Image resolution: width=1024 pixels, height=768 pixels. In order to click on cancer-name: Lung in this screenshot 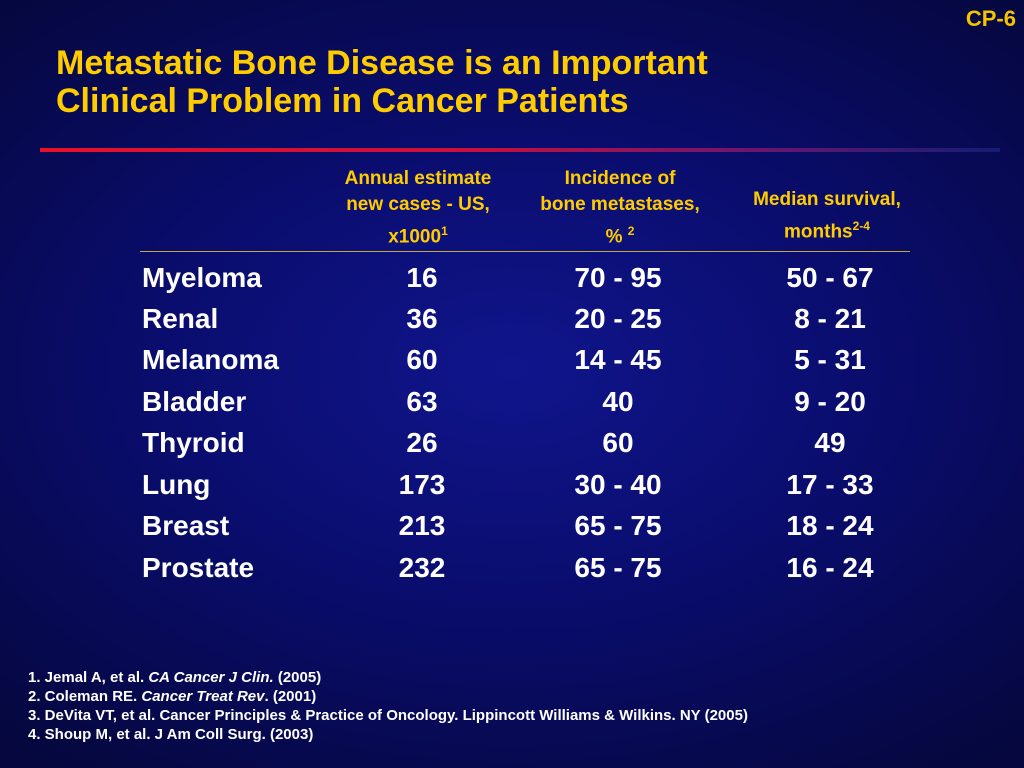, I will do `click(176, 484)`.